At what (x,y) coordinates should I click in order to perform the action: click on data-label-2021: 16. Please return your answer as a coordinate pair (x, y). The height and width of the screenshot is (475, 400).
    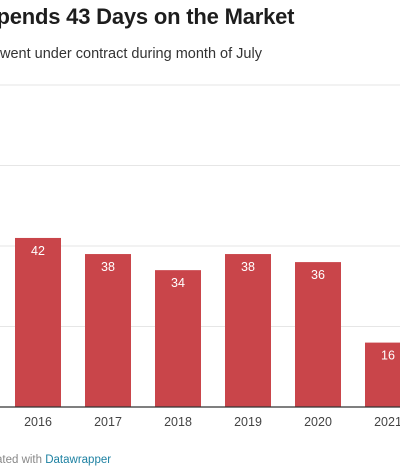
    Looking at the image, I should click on (388, 356).